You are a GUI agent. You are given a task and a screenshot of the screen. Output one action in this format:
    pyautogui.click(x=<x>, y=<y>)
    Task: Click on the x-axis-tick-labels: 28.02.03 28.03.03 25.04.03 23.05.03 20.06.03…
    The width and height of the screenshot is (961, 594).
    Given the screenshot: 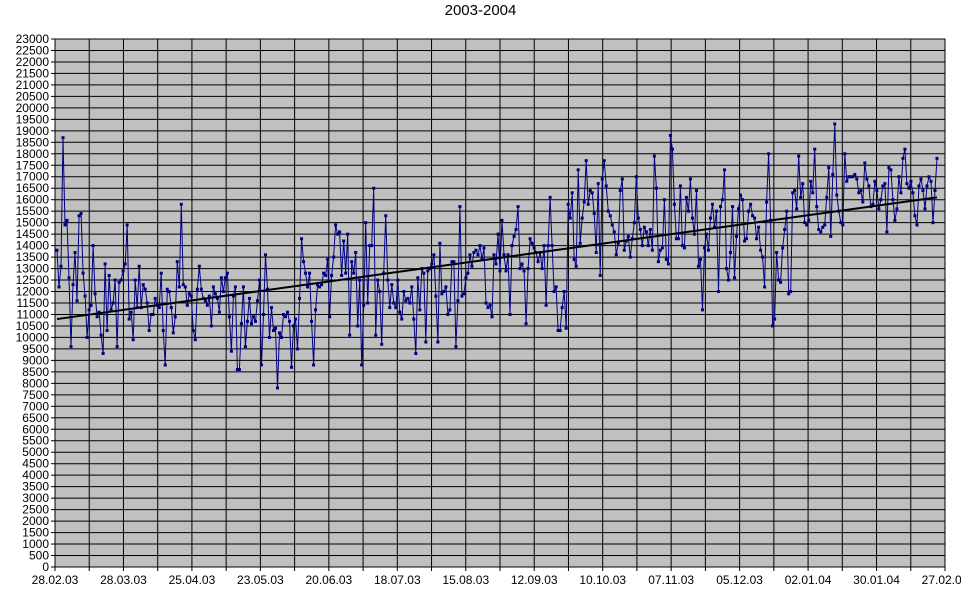 What is the action you would take?
    pyautogui.click(x=496, y=580)
    